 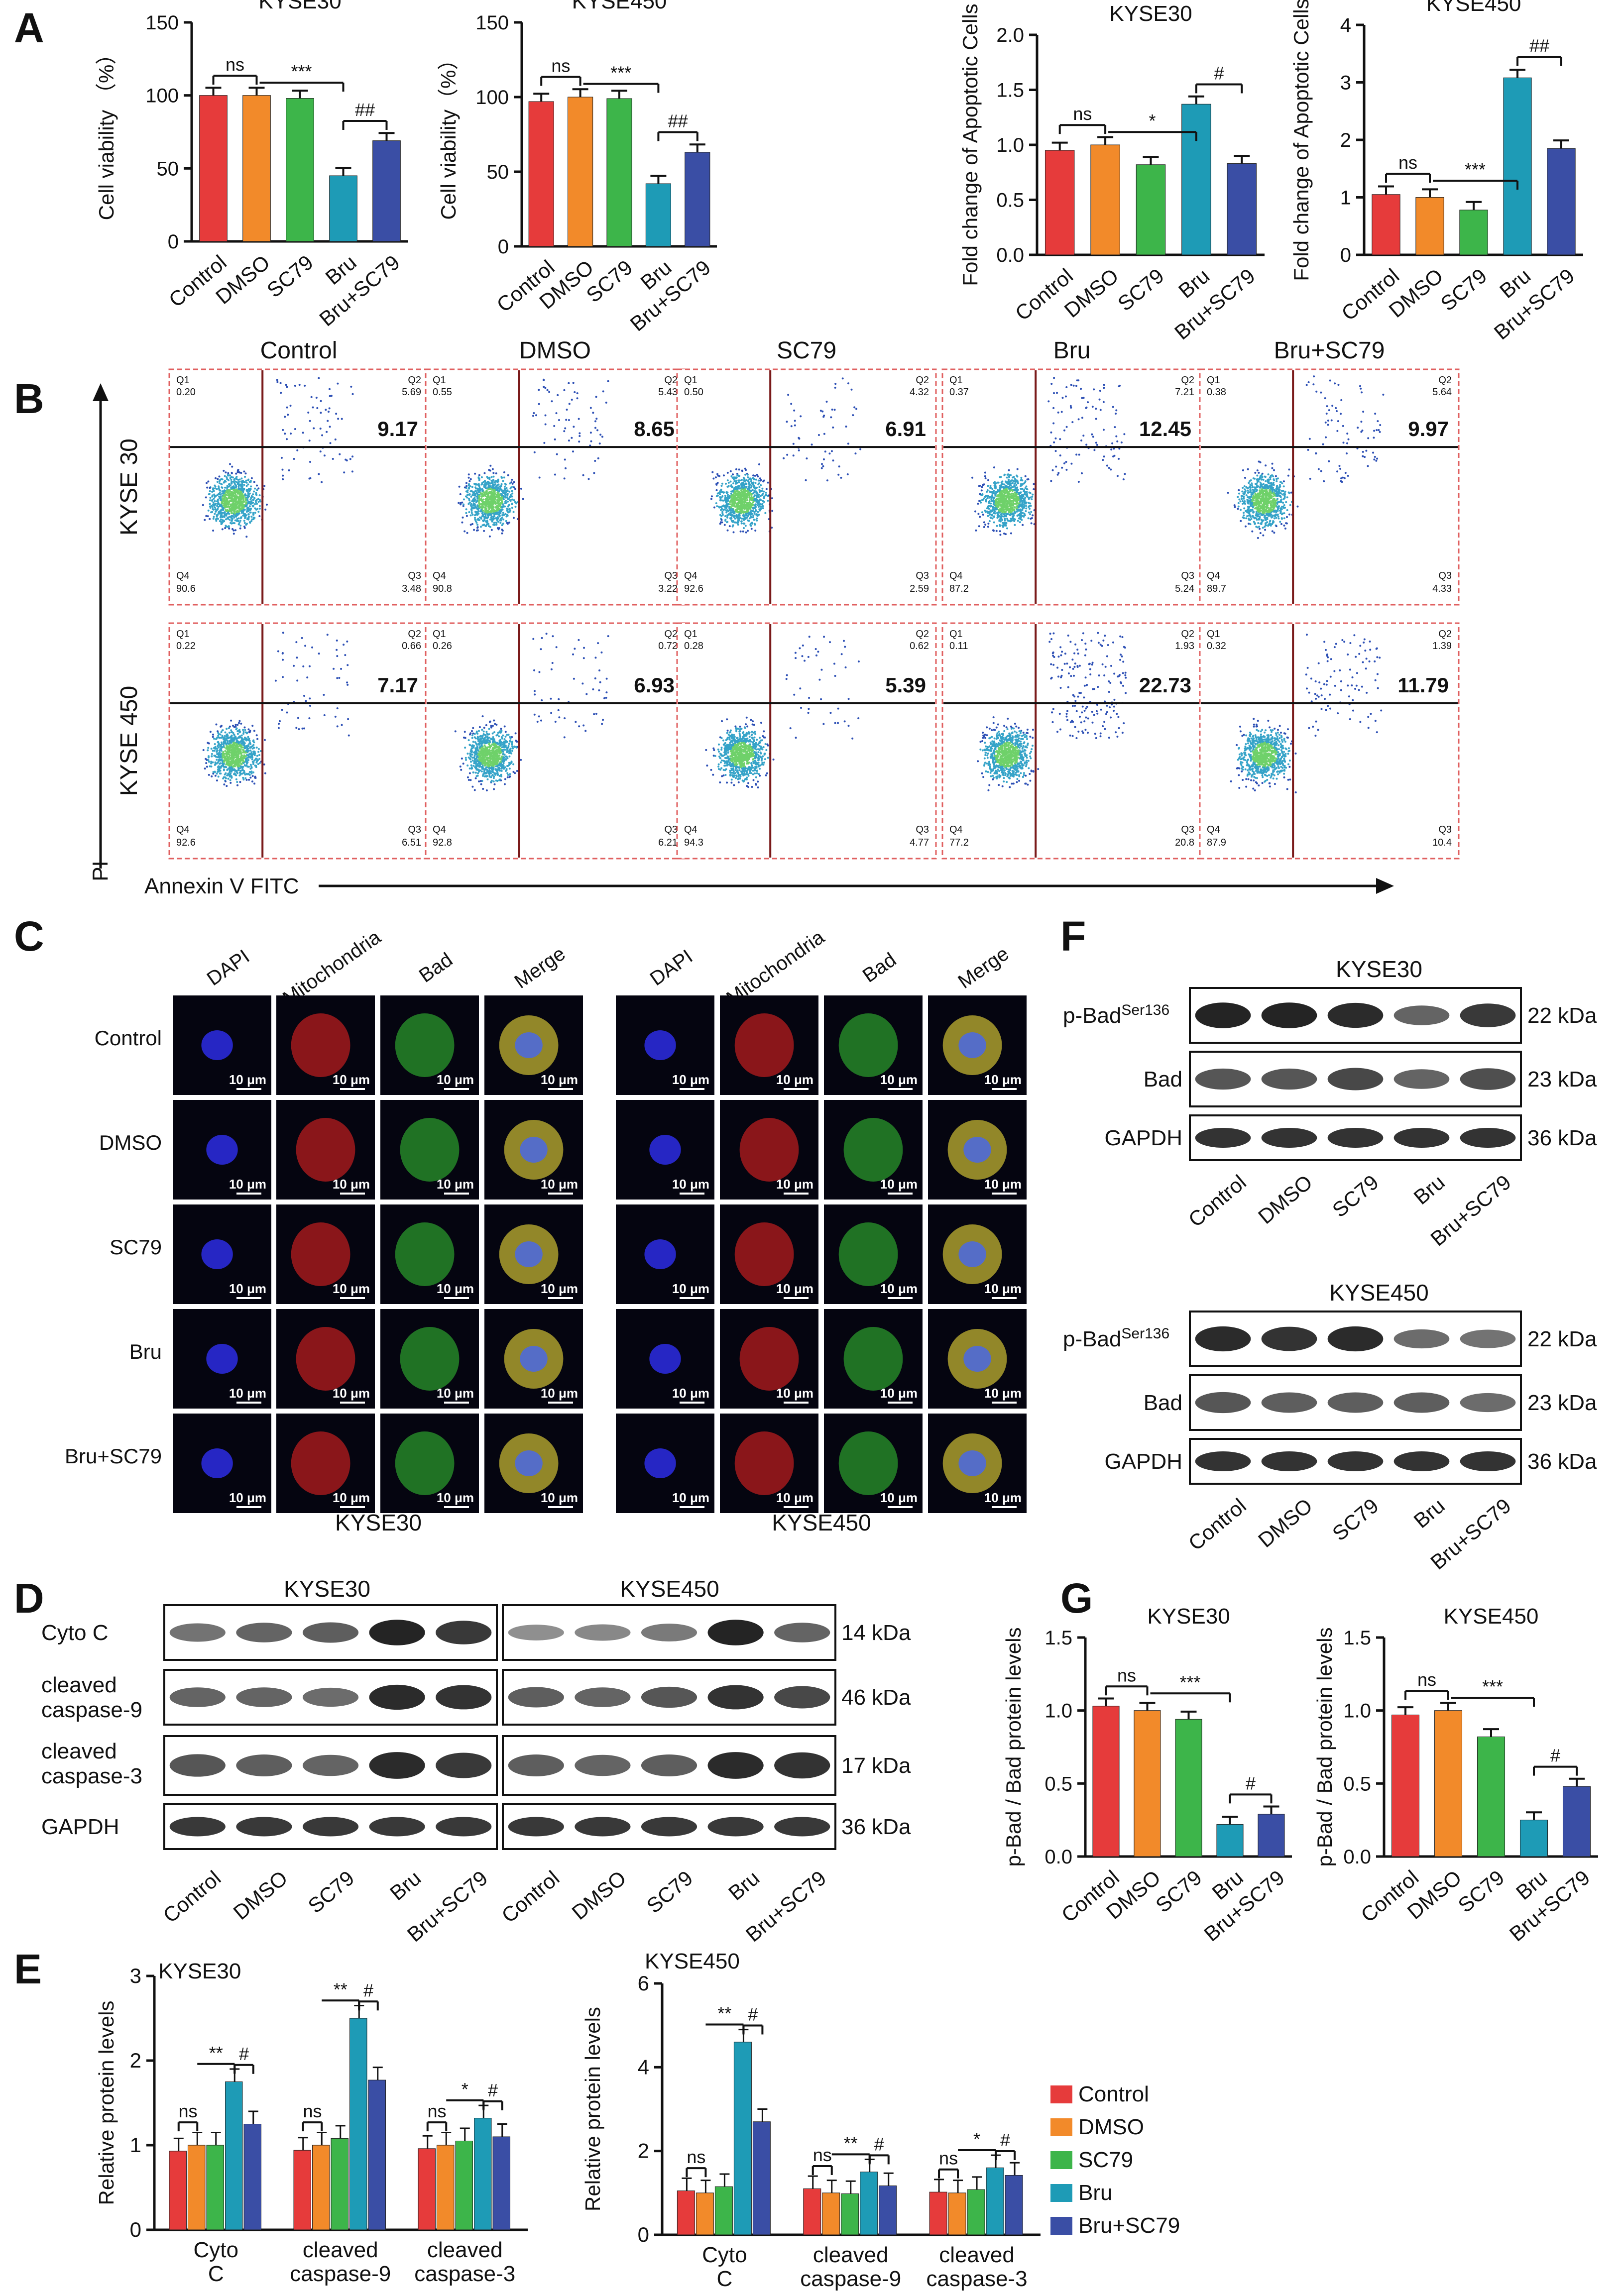 I want to click on flow-plot-frame, so click(x=299, y=487).